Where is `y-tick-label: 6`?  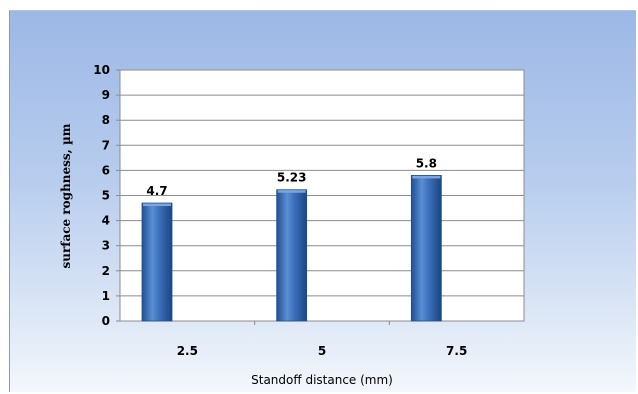
y-tick-label: 6 is located at coordinates (106, 170).